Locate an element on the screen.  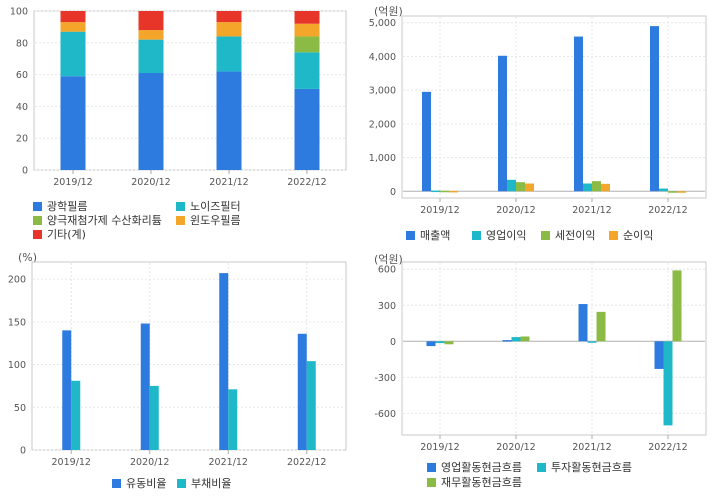
income-legend: 매출액 영업이익 세전이익 순이익 is located at coordinates (561, 237).